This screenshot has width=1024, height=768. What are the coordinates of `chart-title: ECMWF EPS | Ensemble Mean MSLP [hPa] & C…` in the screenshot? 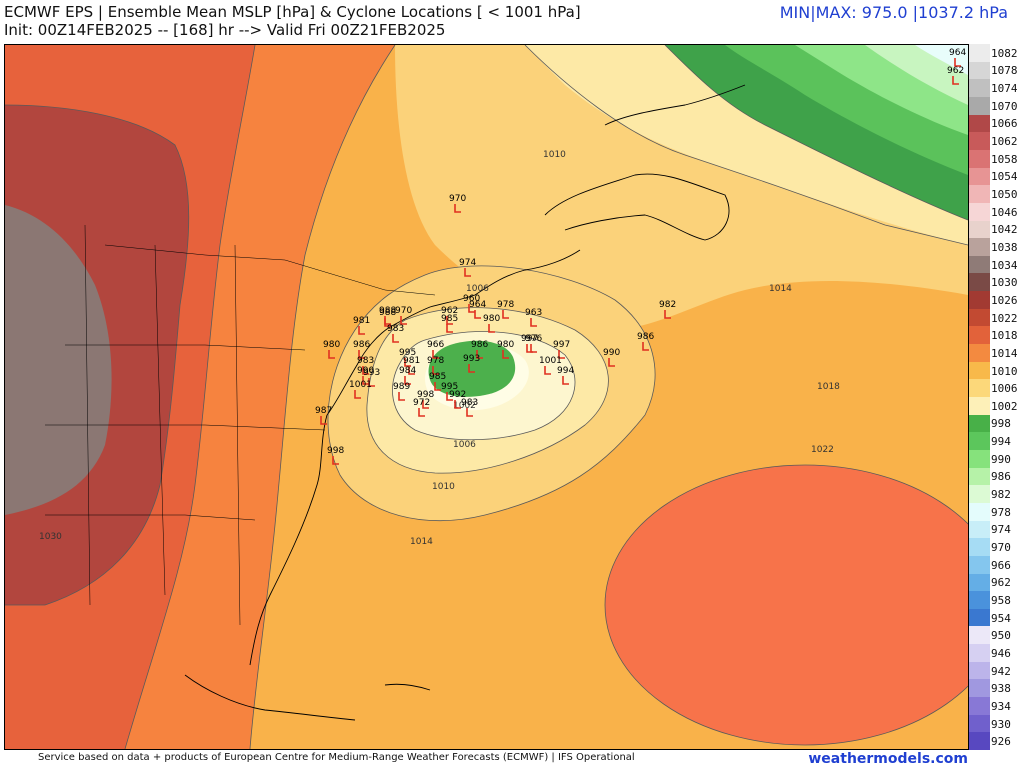 It's located at (292, 12).